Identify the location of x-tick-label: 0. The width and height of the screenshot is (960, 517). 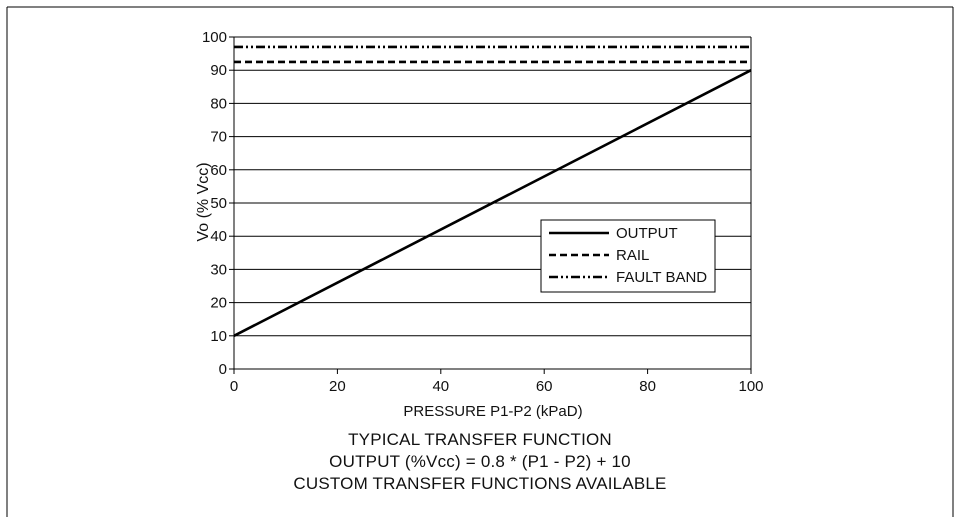
(234, 386).